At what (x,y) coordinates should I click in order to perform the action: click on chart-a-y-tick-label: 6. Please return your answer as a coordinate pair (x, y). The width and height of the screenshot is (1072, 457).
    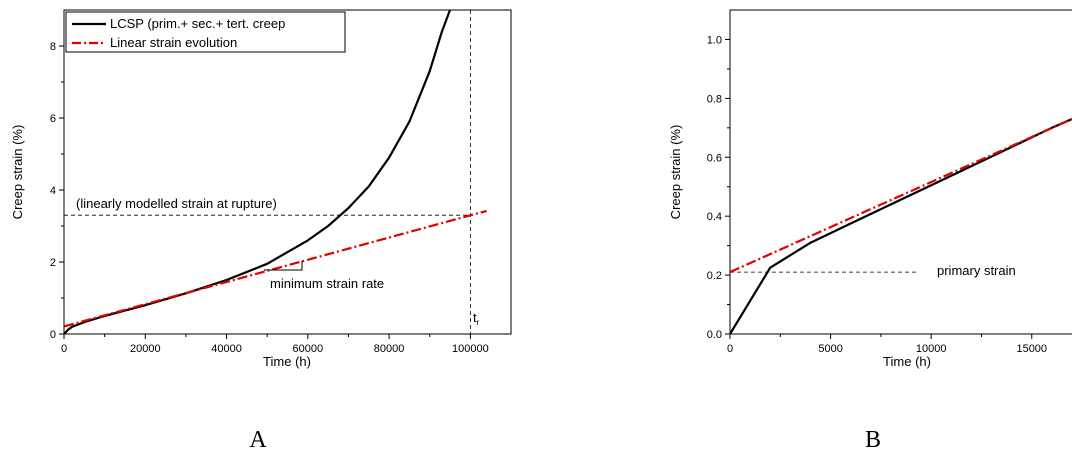
    Looking at the image, I should click on (53, 119).